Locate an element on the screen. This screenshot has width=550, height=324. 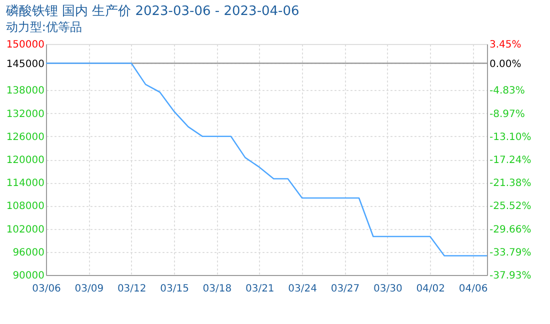
y2-tick-label: -21.38% is located at coordinates (511, 184).